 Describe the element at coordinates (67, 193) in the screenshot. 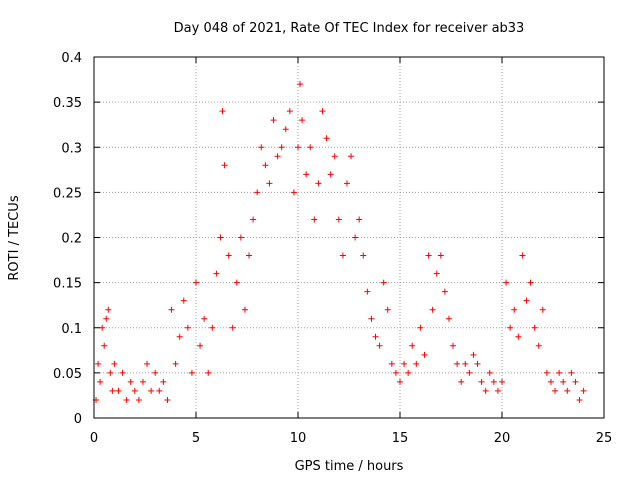

I see `y-tick-label: 0.25` at that location.